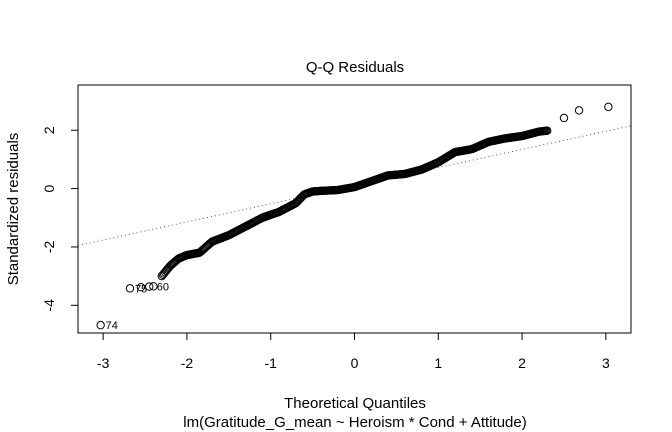 This screenshot has width=672, height=432. Describe the element at coordinates (606, 363) in the screenshot. I see `x-tick-label: 3` at that location.